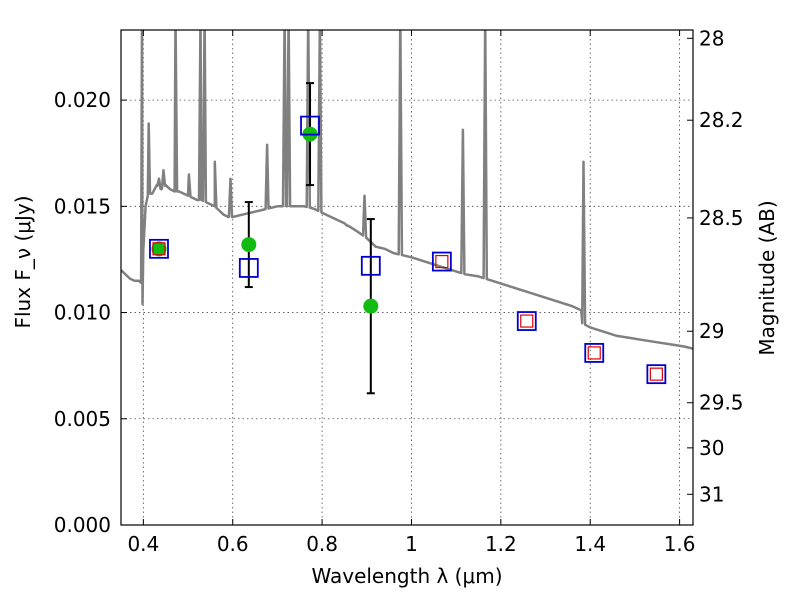 Image resolution: width=800 pixels, height=600 pixels. I want to click on x-tick-label: 1.4, so click(590, 544).